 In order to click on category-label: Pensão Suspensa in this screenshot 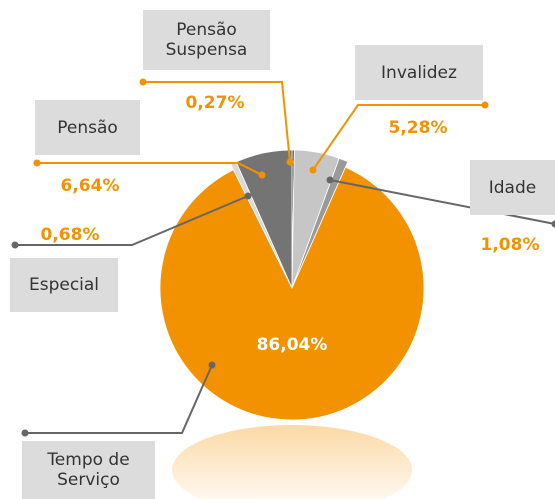, I will do `click(206, 40)`.